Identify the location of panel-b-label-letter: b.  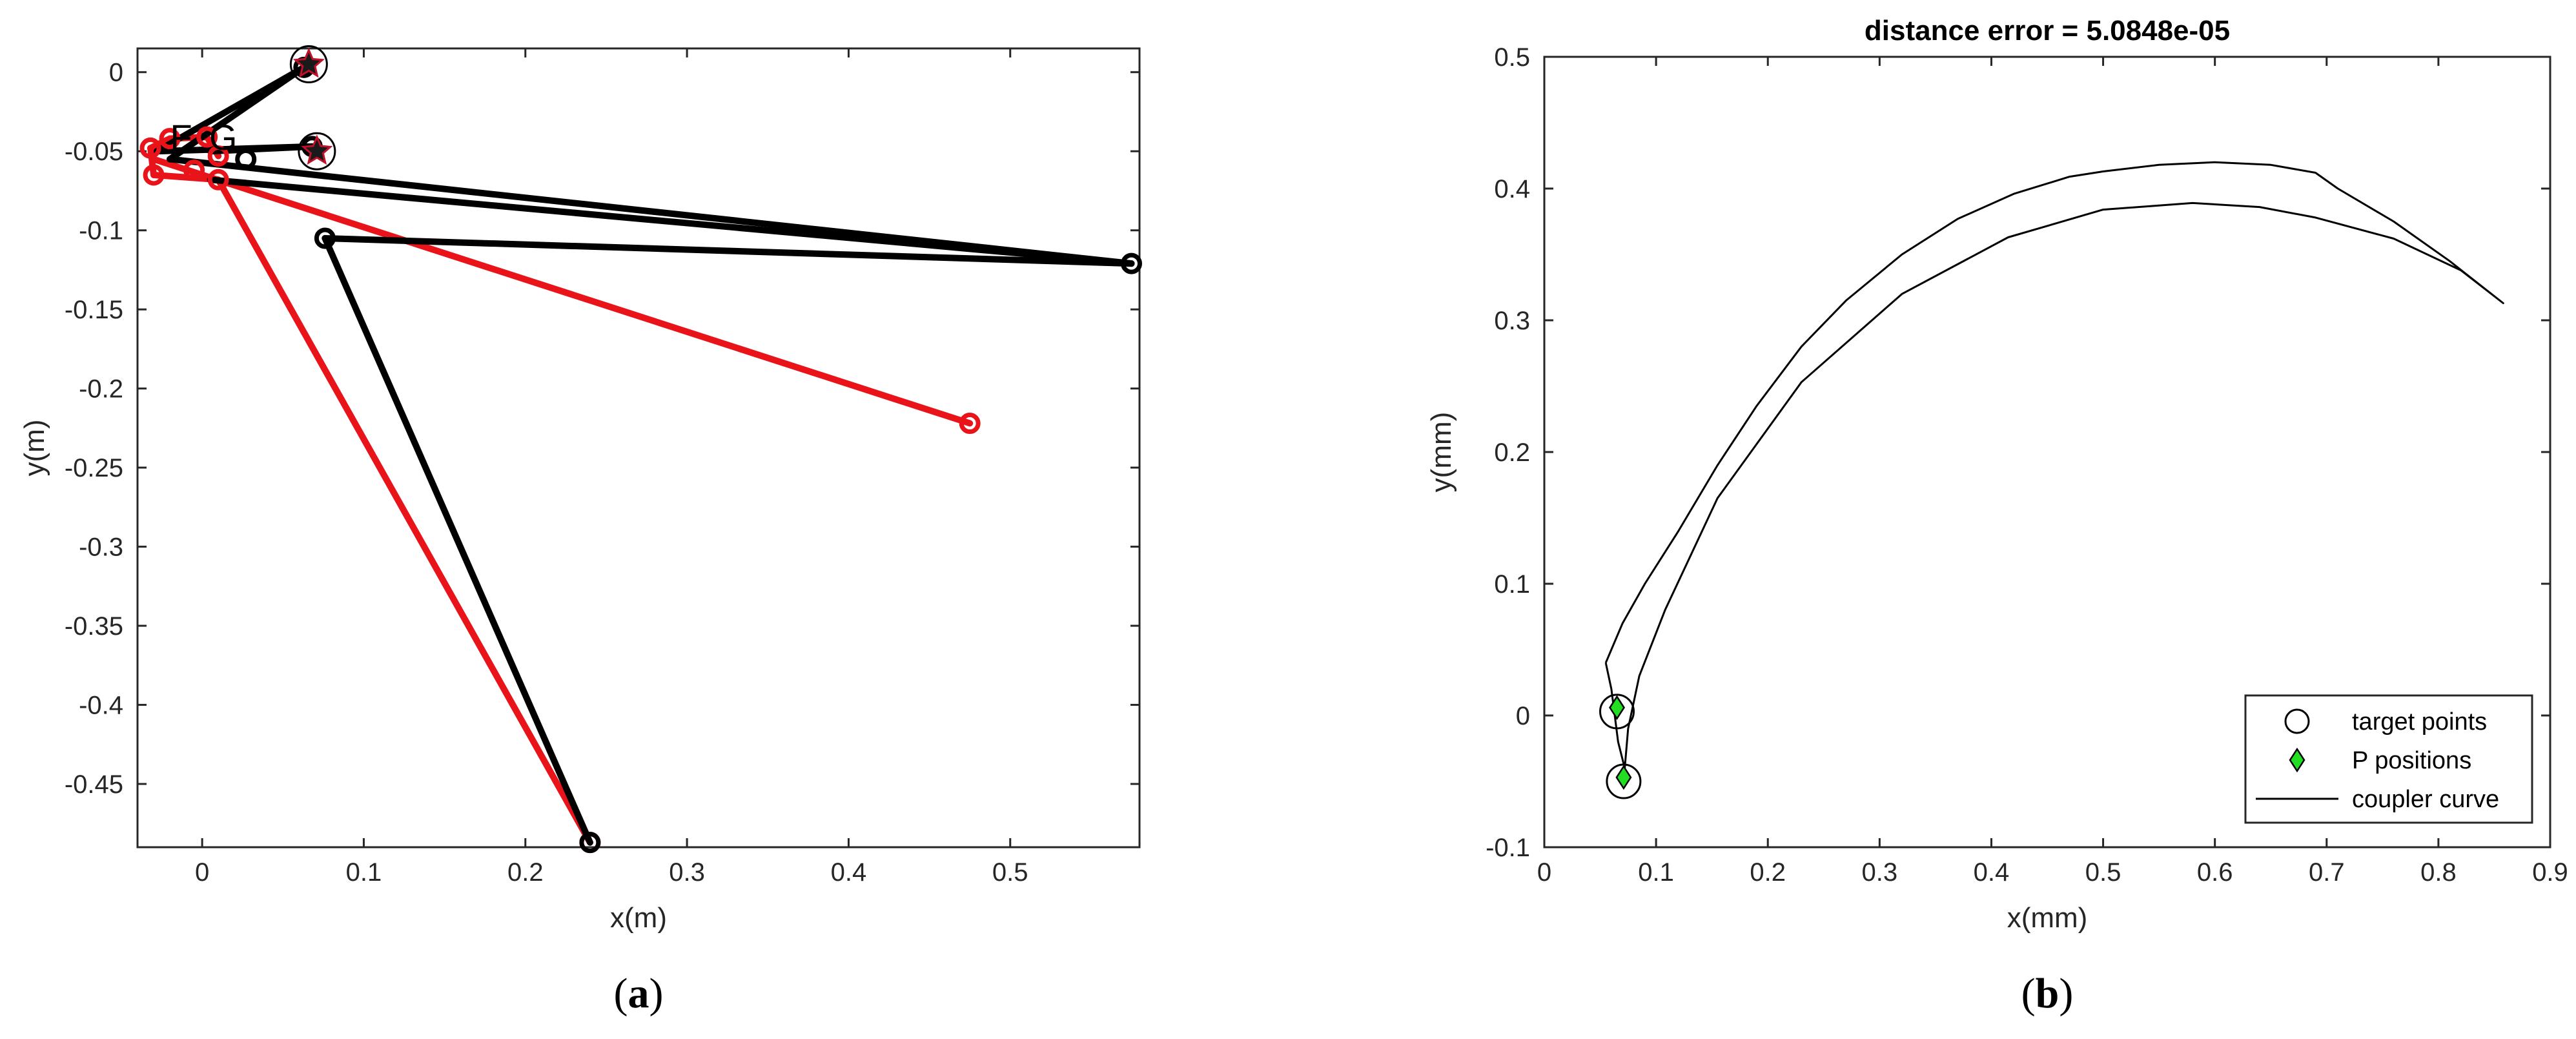
(2048, 993).